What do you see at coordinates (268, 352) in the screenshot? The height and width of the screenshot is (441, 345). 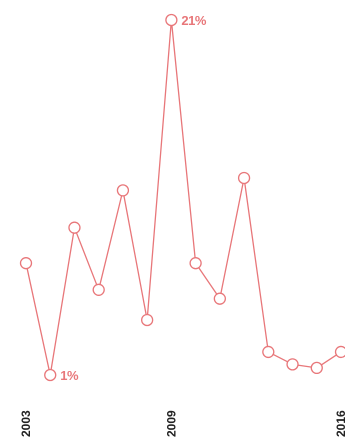 I see `data-point-2013` at bounding box center [268, 352].